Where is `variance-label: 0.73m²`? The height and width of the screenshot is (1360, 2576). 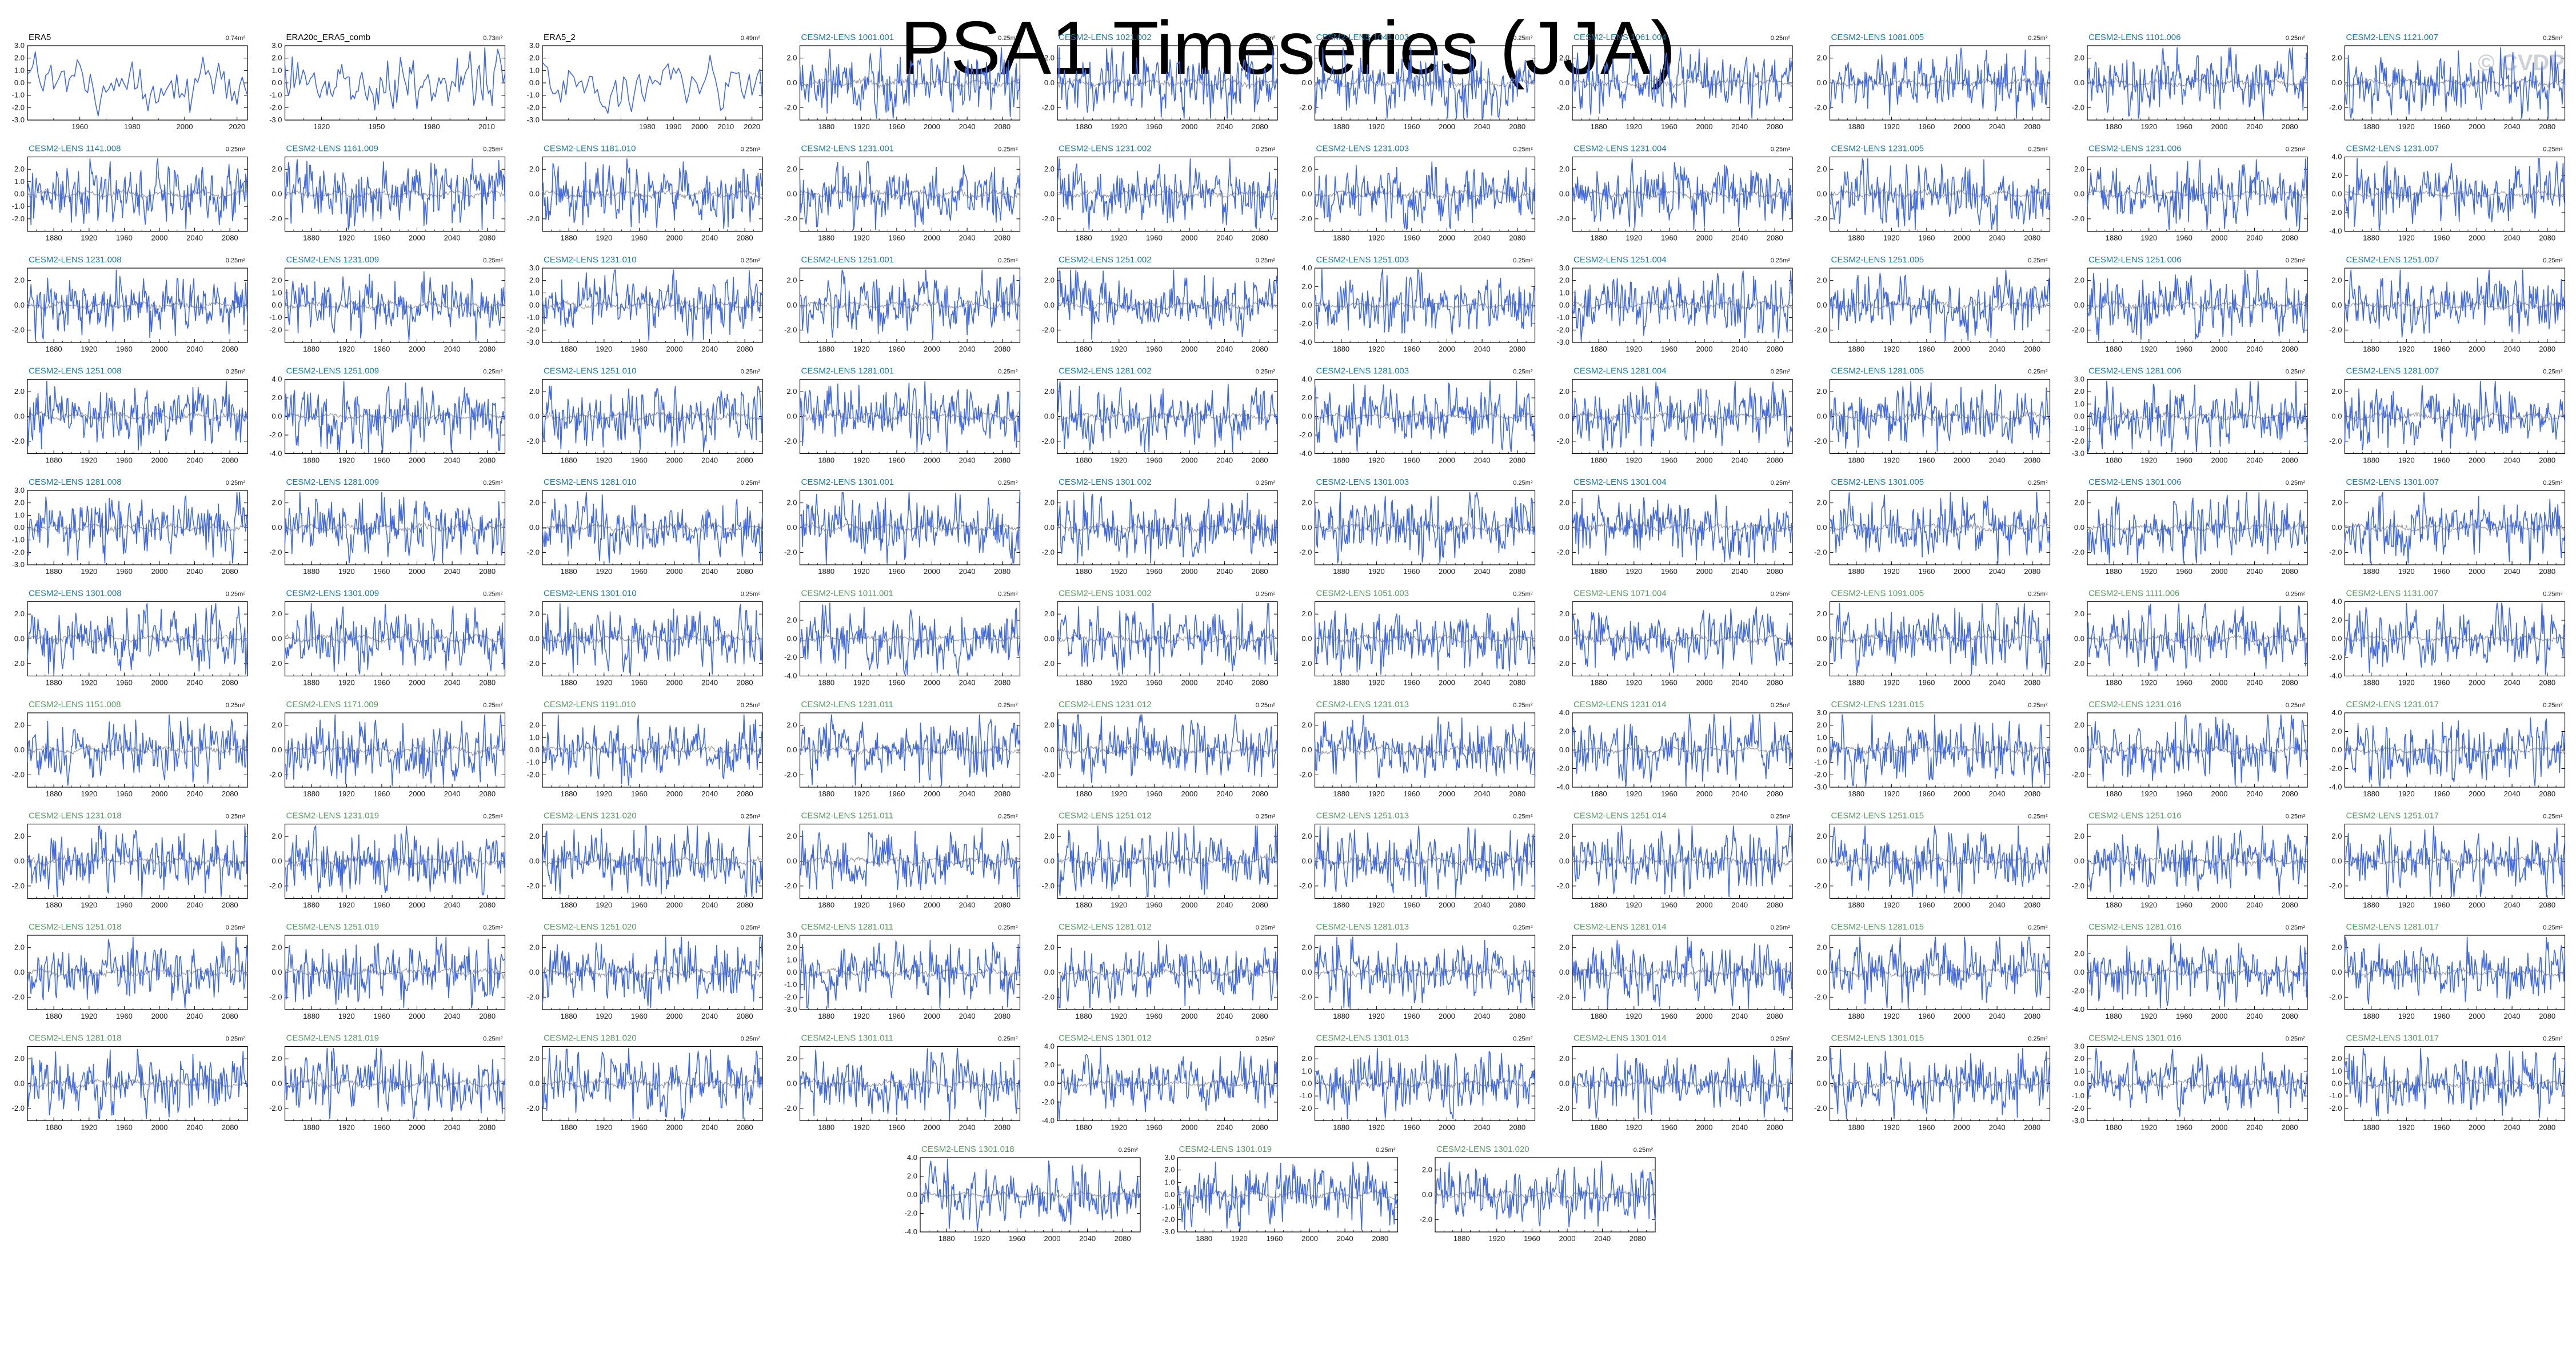
variance-label: 0.73m² is located at coordinates (493, 38).